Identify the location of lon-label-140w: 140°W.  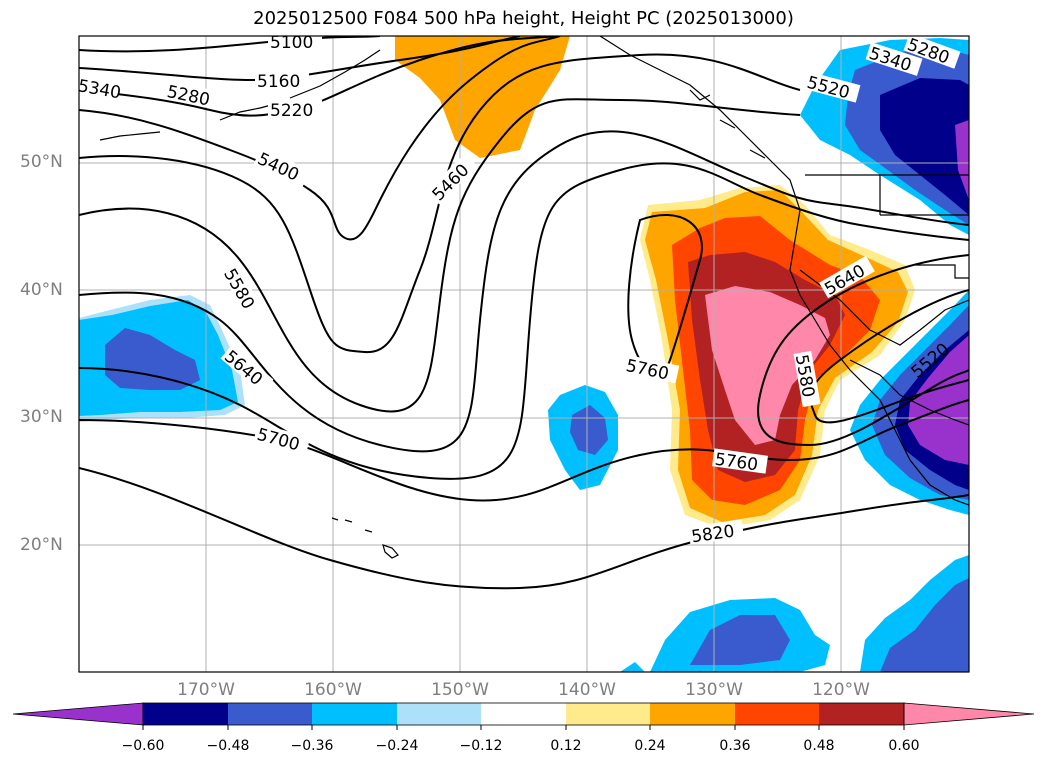
(587, 690).